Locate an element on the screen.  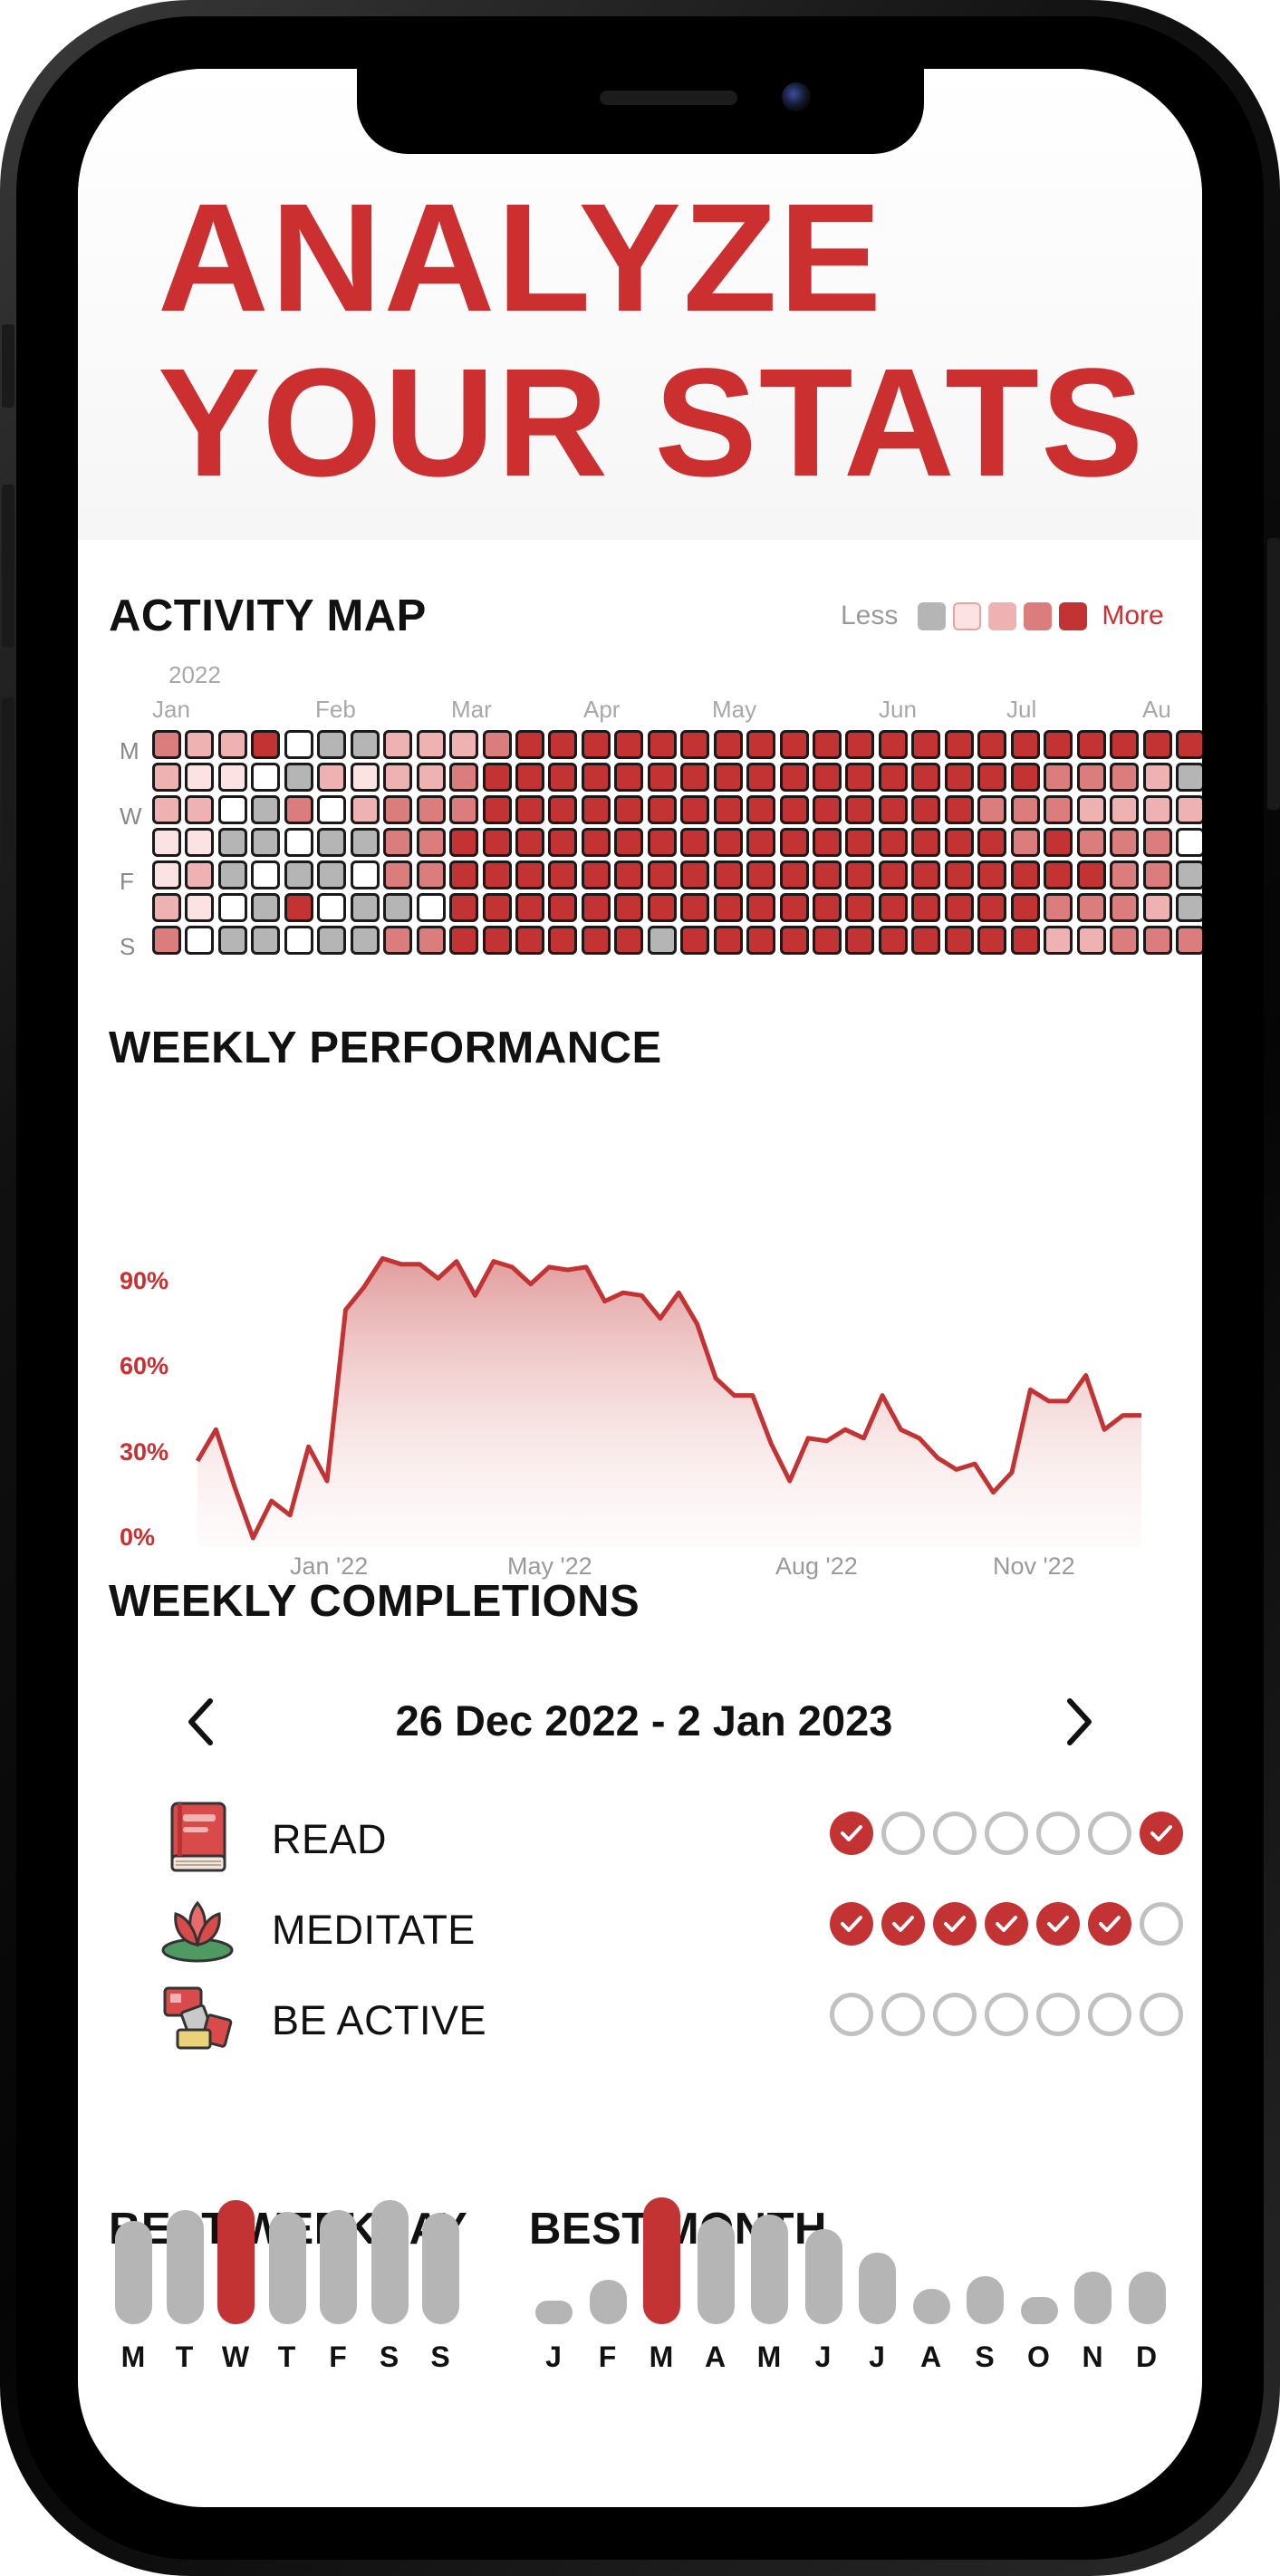
next-week-button is located at coordinates (1080, 1722).